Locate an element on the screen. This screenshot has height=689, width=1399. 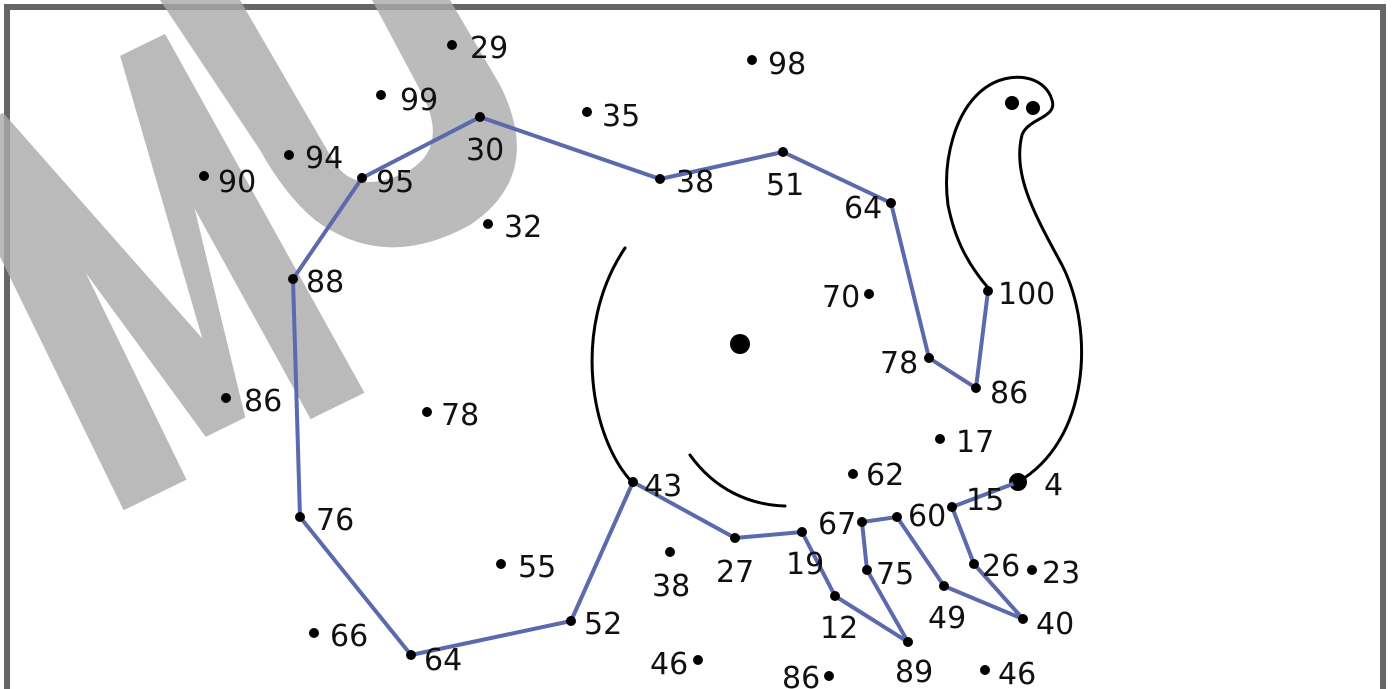
numbered-dot: 66 is located at coordinates (338, 636).